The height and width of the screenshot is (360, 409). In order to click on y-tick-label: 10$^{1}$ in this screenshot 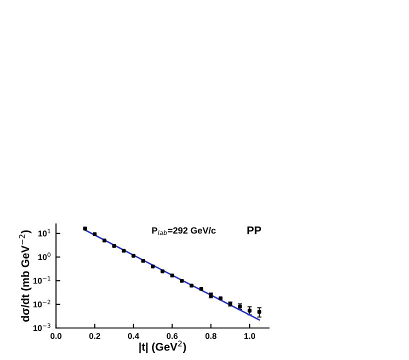, I will do `click(44, 232)`.